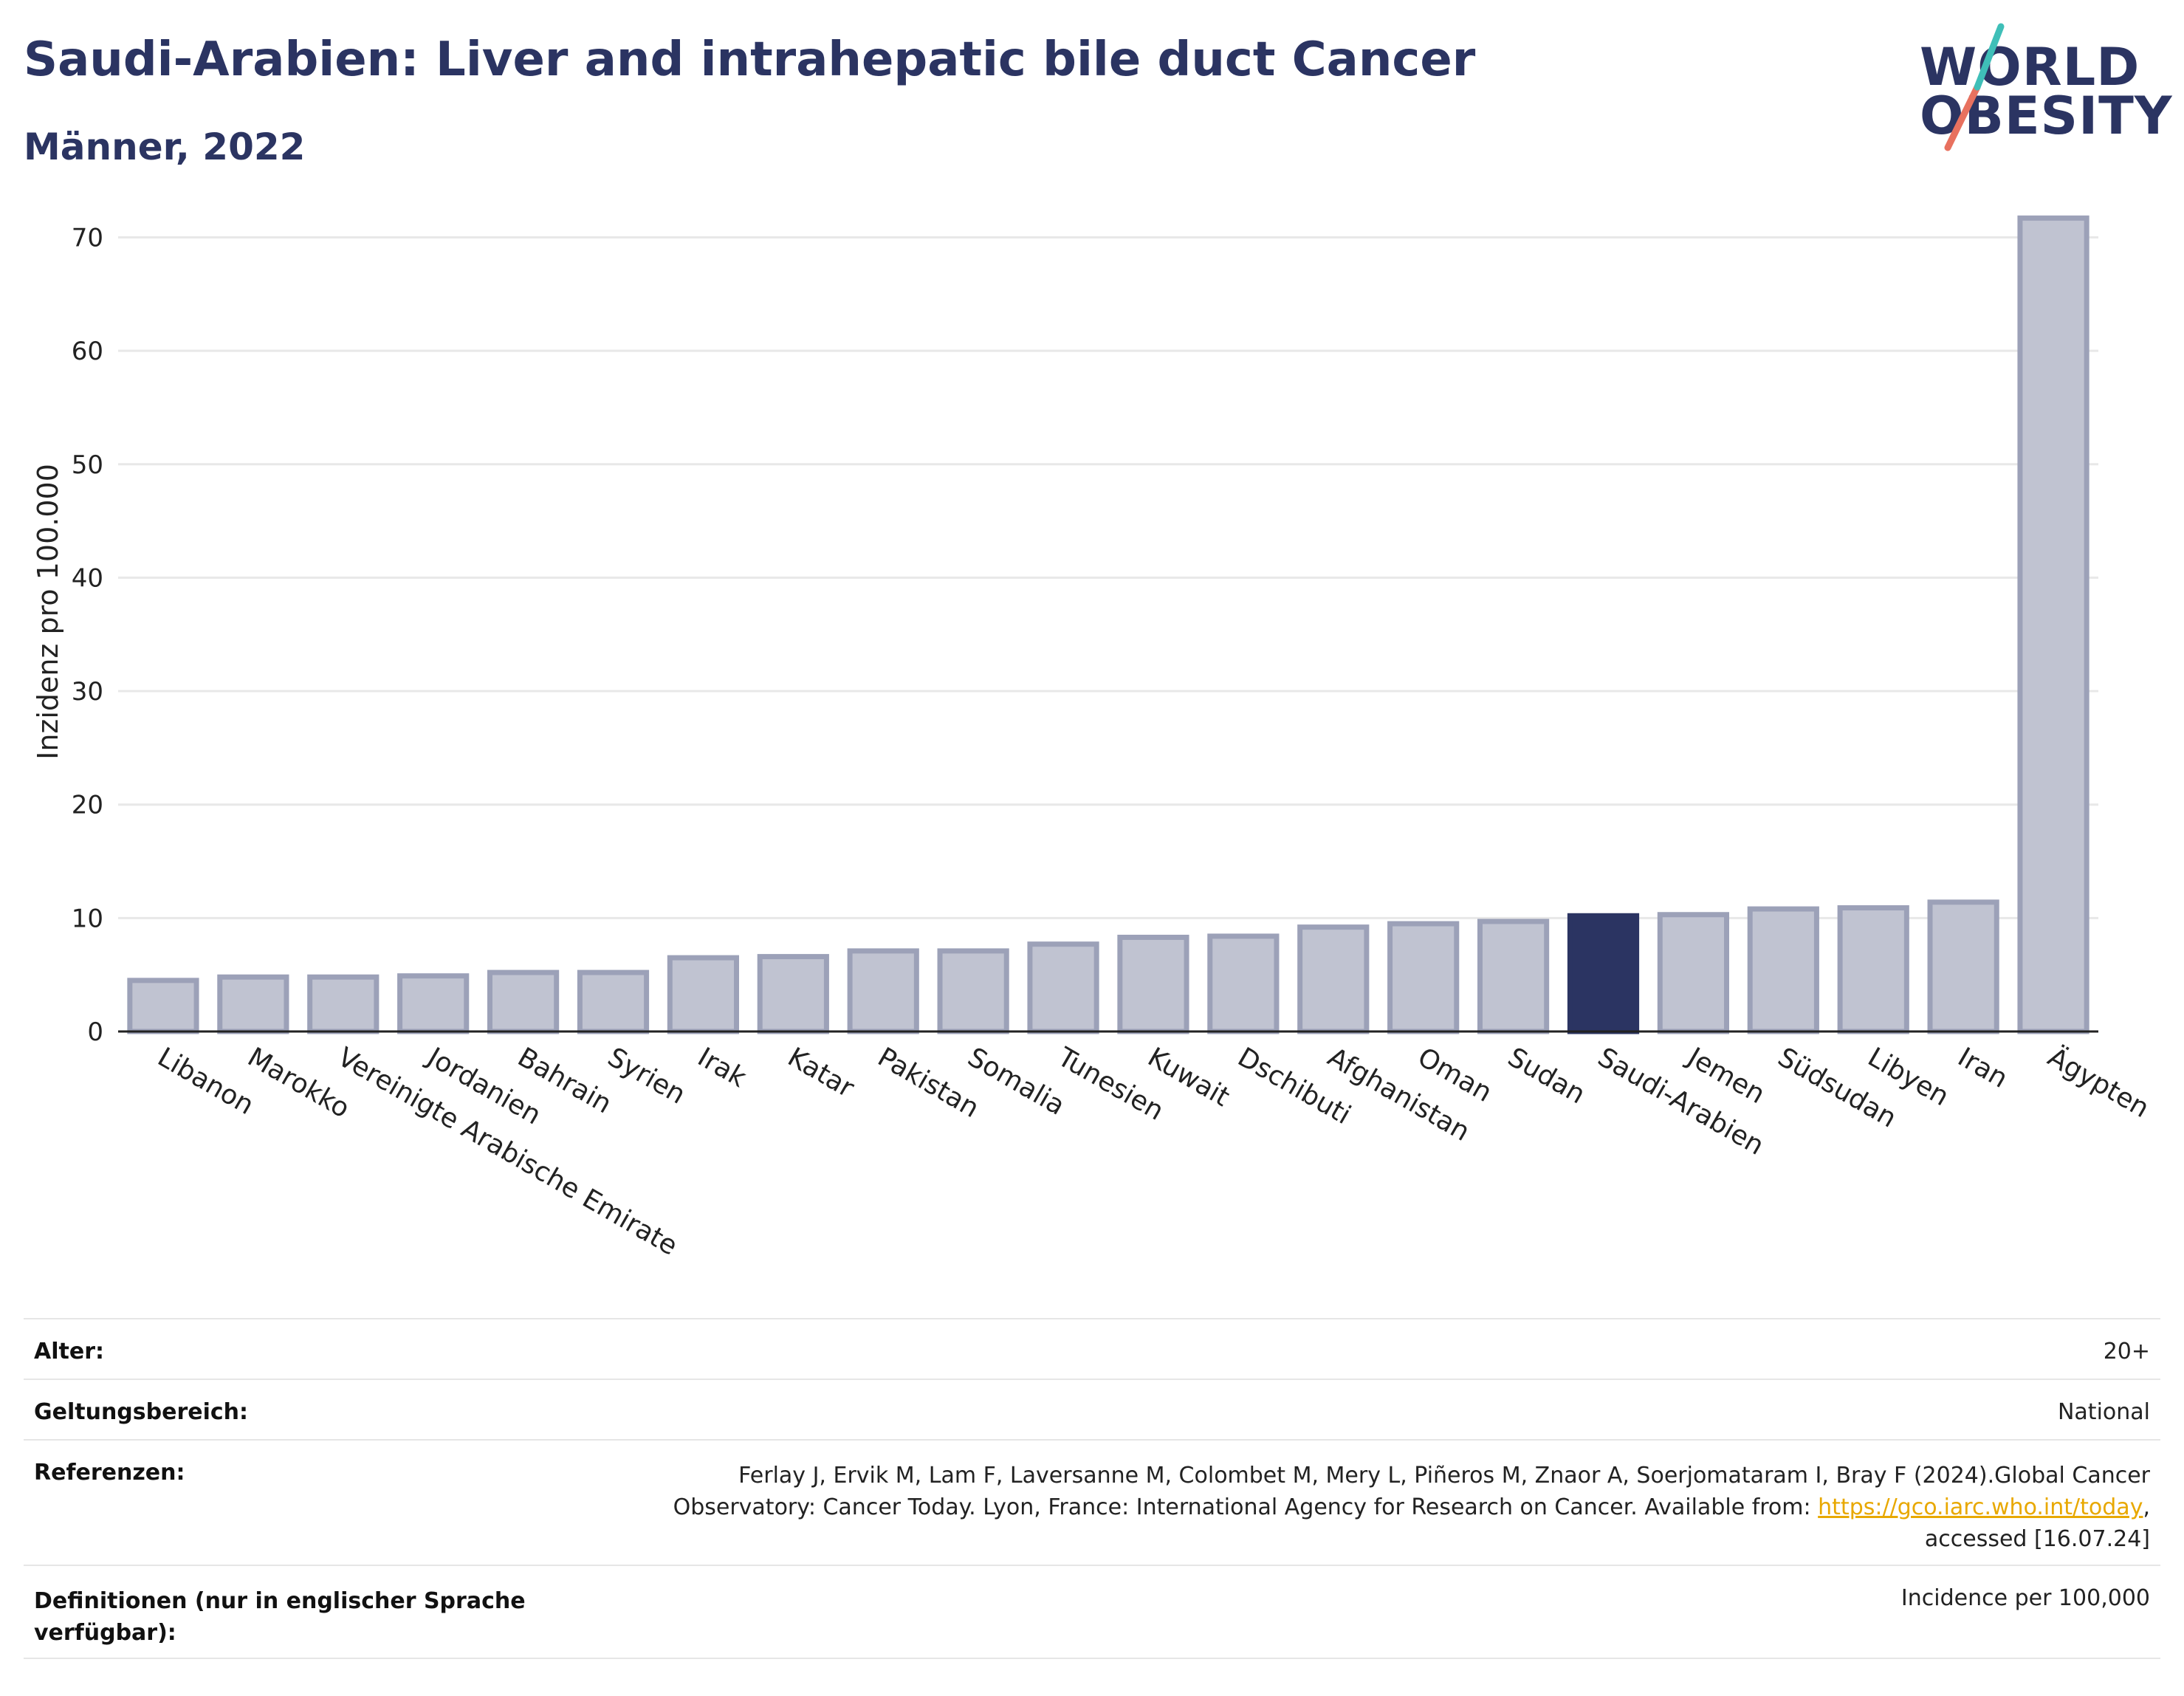 Image resolution: width=2184 pixels, height=1696 pixels. I want to click on meta-row-scope: Geltungsbereich: National, so click(1092, 1410).